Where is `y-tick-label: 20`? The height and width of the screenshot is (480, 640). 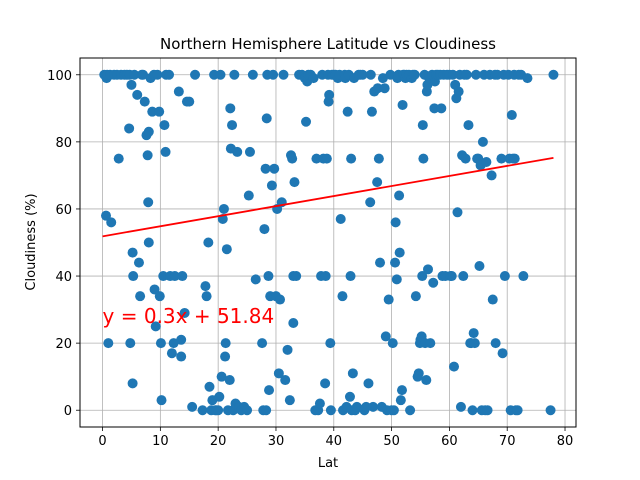
y-tick-label: 20 is located at coordinates (63, 344).